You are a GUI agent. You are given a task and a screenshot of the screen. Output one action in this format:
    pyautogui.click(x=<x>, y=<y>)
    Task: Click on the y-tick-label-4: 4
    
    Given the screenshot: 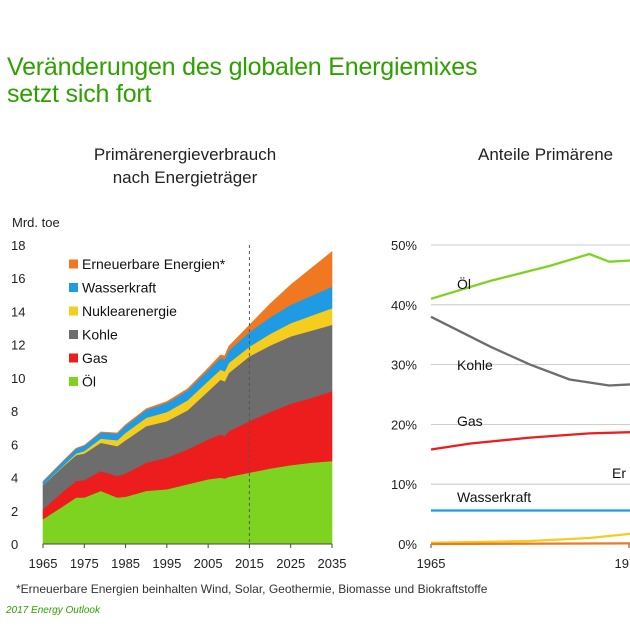 What is the action you would take?
    pyautogui.click(x=14, y=478)
    